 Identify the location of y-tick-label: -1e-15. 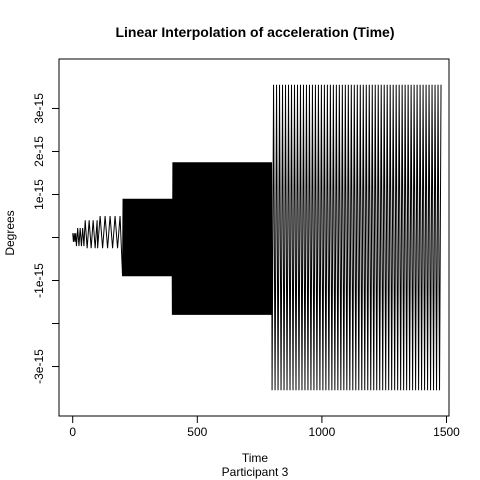
(39, 280).